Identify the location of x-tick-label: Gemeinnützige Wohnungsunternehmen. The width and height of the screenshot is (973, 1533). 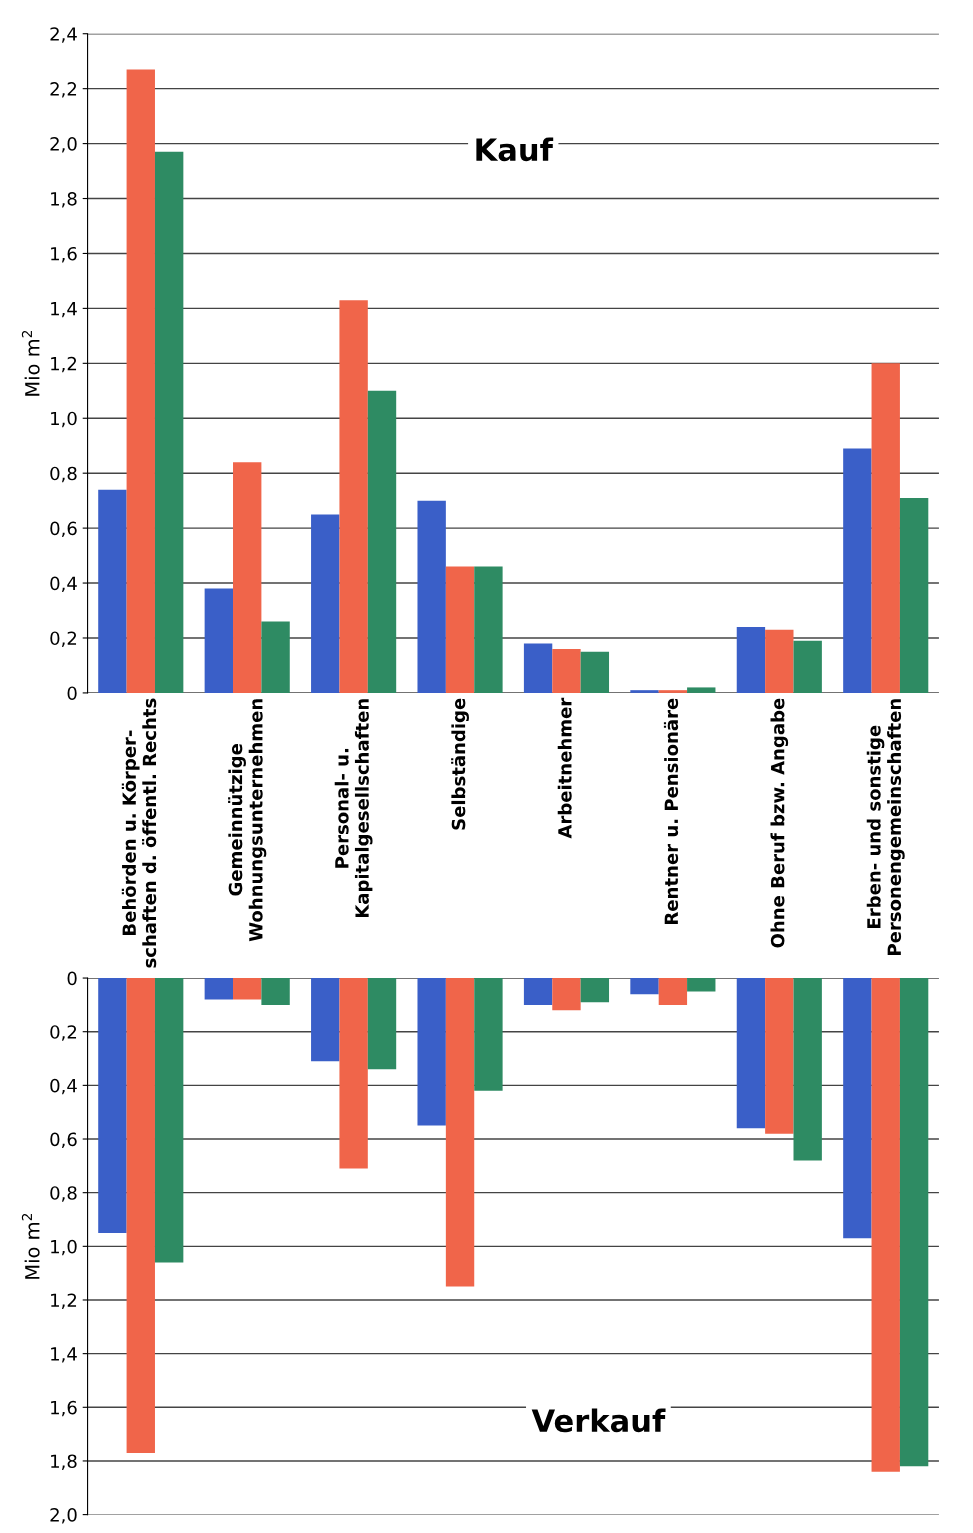
(247, 820).